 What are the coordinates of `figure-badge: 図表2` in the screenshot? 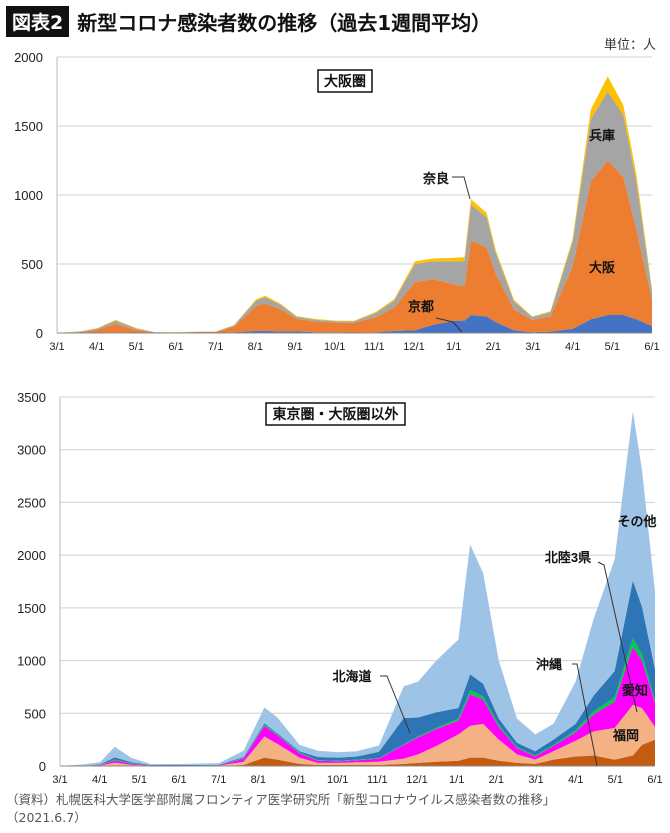 It's located at (38, 21).